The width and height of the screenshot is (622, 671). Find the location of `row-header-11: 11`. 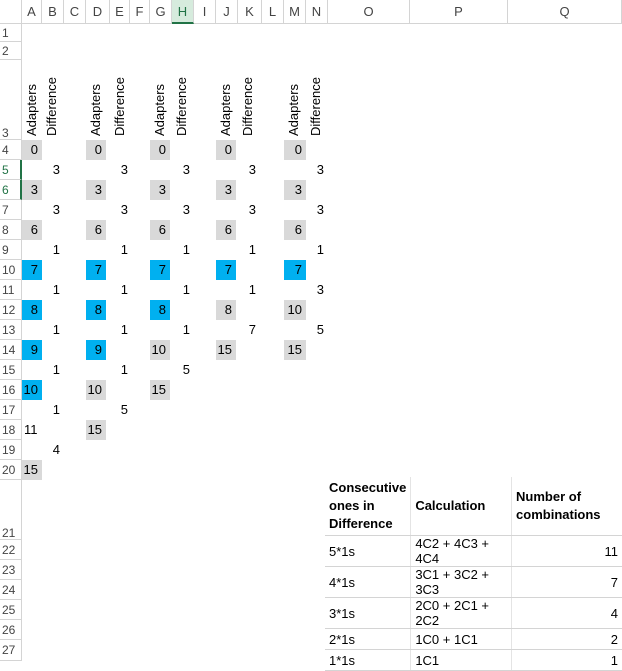

row-header-11: 11 is located at coordinates (11, 290).